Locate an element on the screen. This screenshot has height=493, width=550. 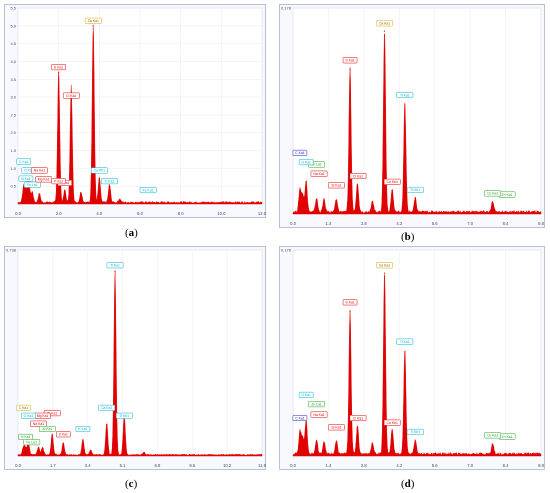
caption-b-letter: b is located at coordinates (407, 237).